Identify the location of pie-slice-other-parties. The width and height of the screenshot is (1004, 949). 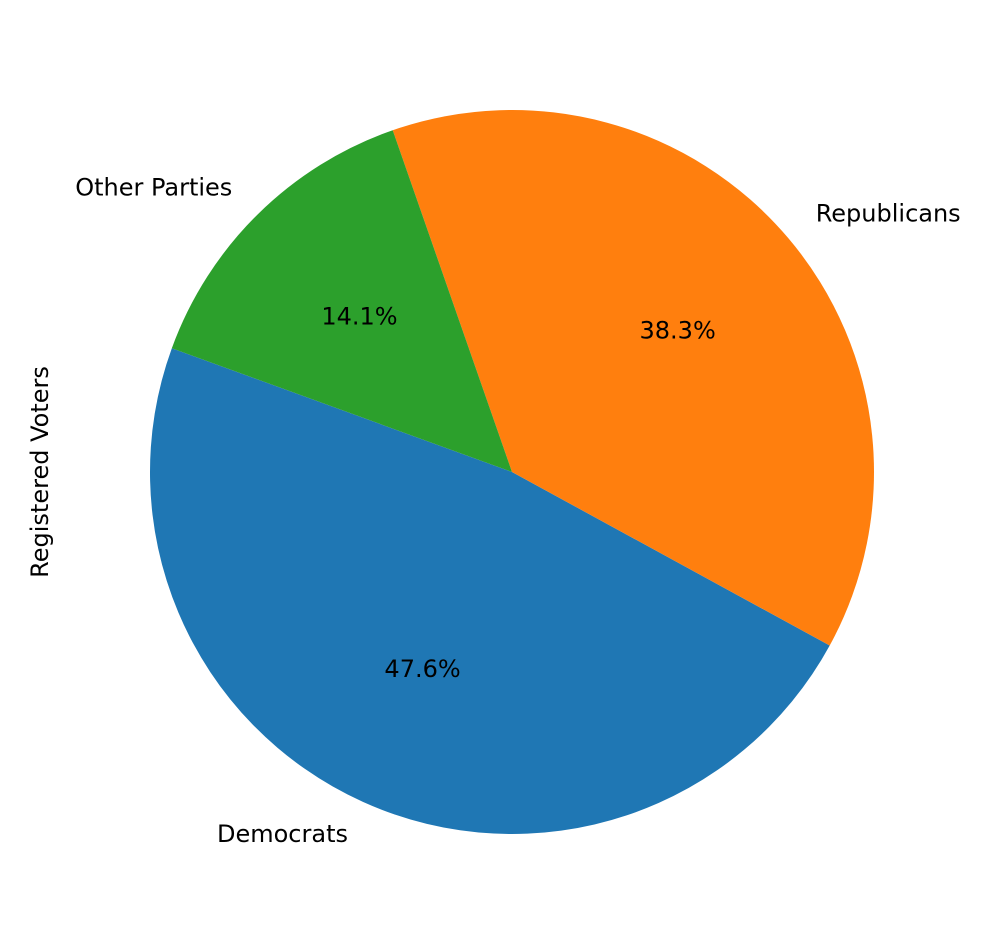
(341, 301).